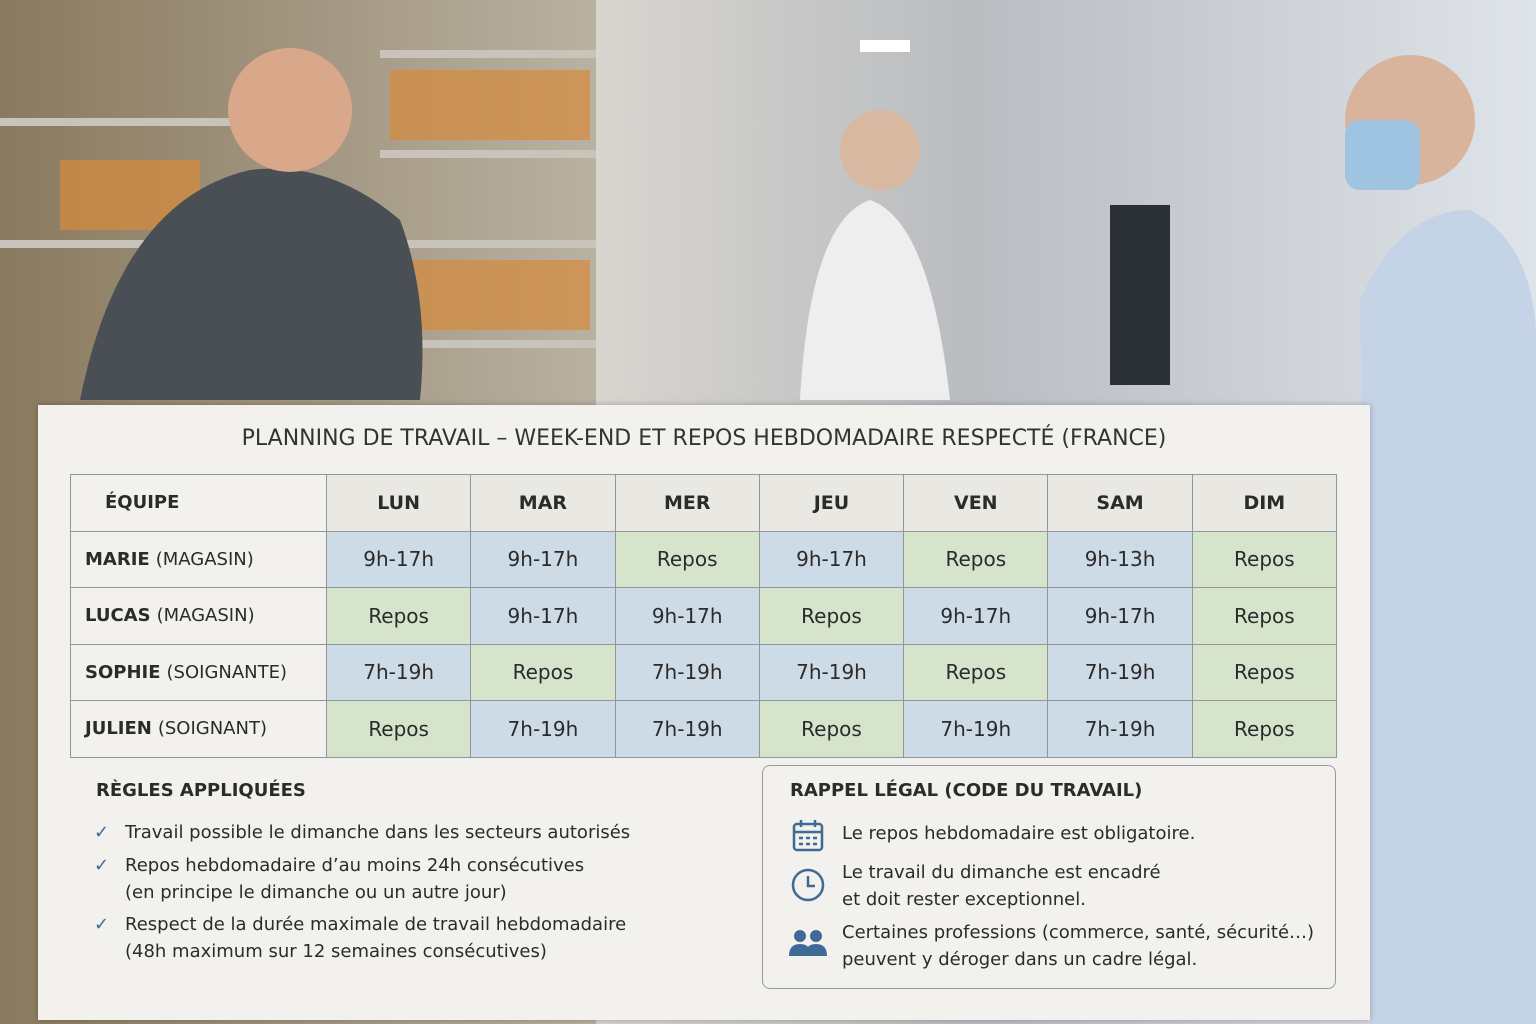 This screenshot has height=1024, width=1536. What do you see at coordinates (808, 943) in the screenshot?
I see `people-icon` at bounding box center [808, 943].